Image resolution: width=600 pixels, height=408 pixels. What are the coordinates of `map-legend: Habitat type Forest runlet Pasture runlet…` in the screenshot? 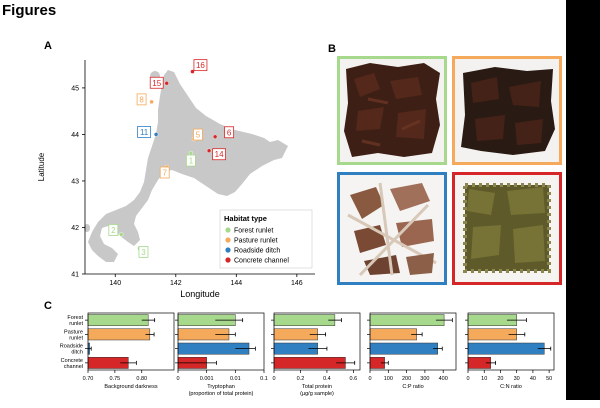 It's located at (266, 239).